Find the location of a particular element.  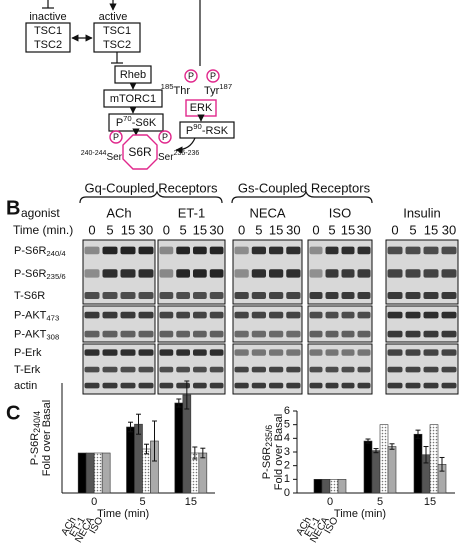

x-tick-label: 15 is located at coordinates (430, 502).